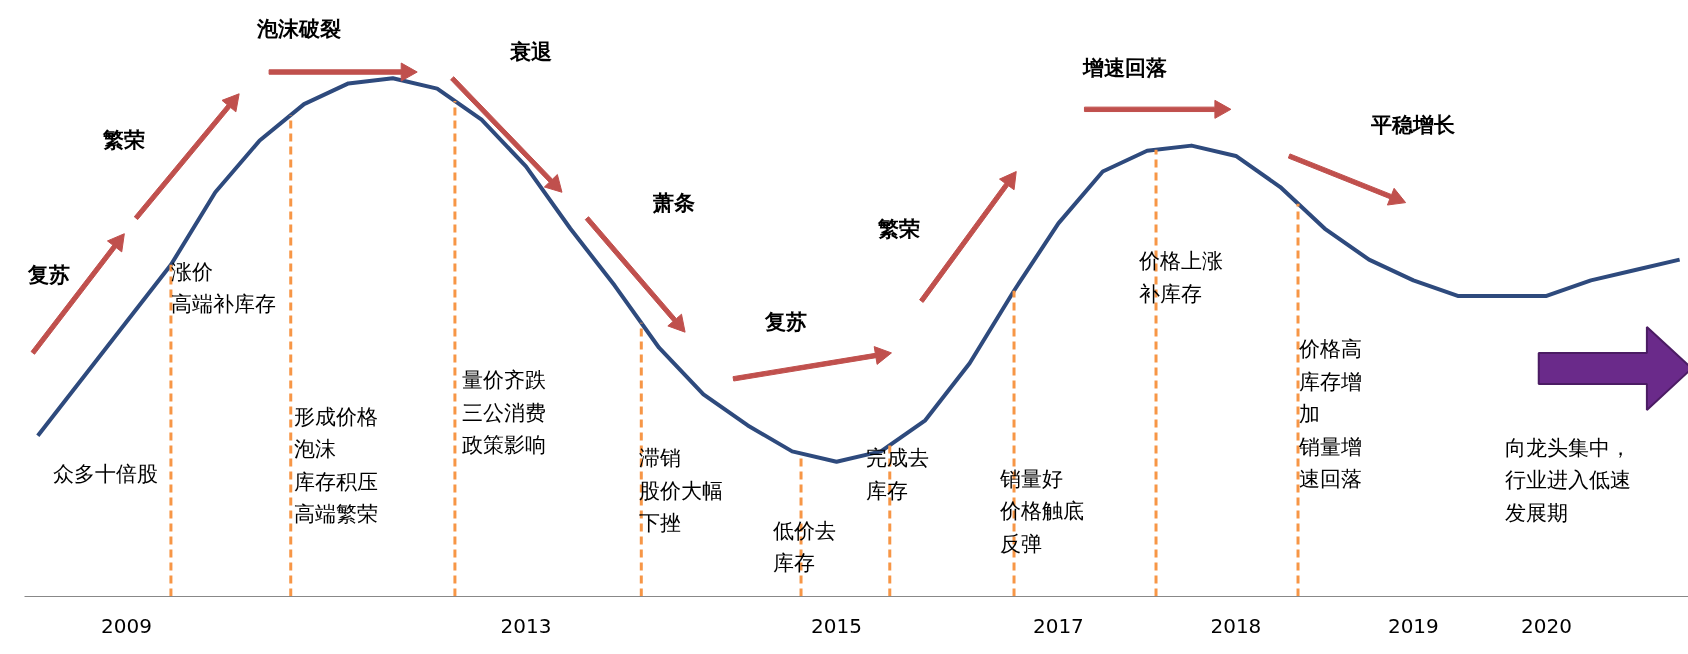 The height and width of the screenshot is (654, 1688). What do you see at coordinates (1330, 414) in the screenshot?
I see `annotation: 价格高库存增加销量增速回落` at bounding box center [1330, 414].